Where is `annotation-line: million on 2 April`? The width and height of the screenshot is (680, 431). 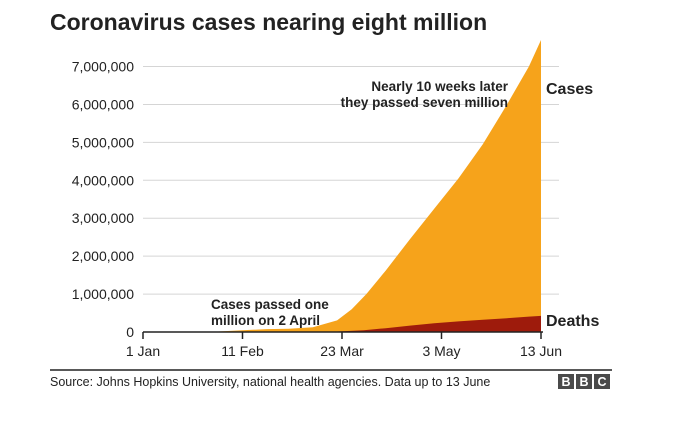
annotation-line: million on 2 April is located at coordinates (265, 320).